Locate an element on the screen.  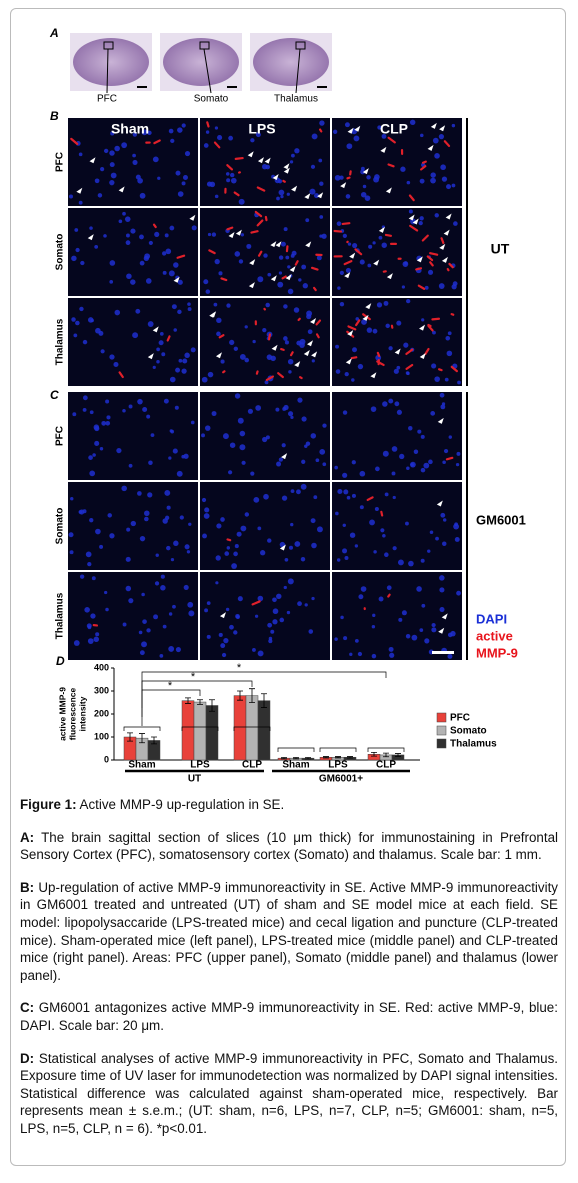
x-tick-label: LPS is located at coordinates (200, 765).